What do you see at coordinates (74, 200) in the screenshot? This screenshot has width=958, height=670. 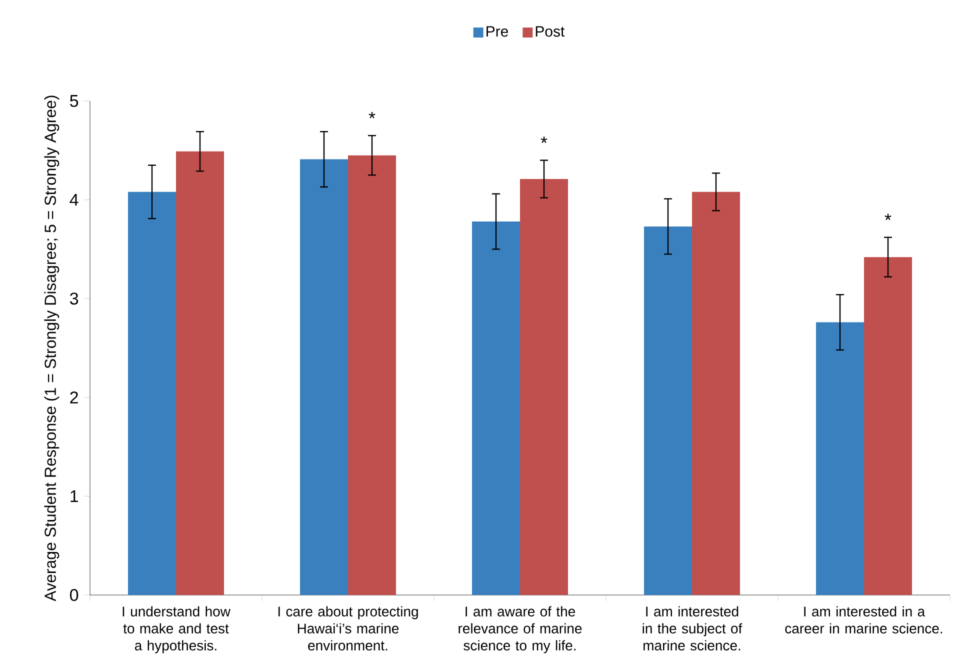 I see `y-tick-label: 4` at bounding box center [74, 200].